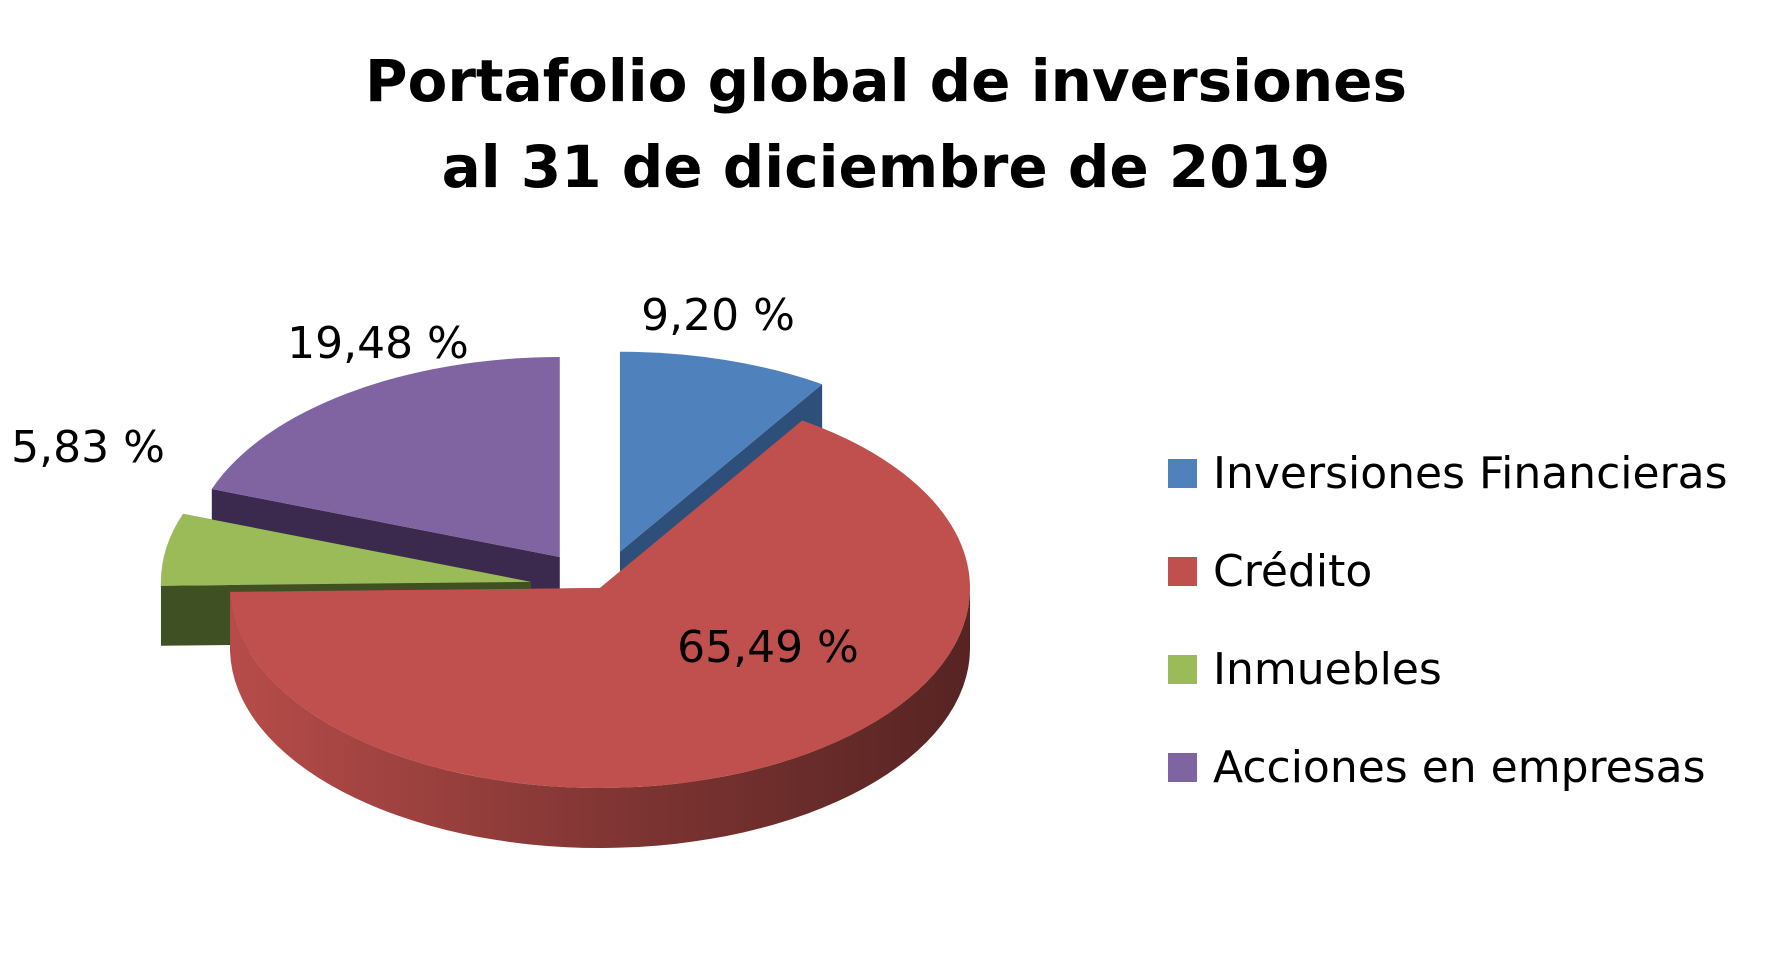 This screenshot has height=974, width=1772. I want to click on legend-swatch-credito, so click(1182, 571).